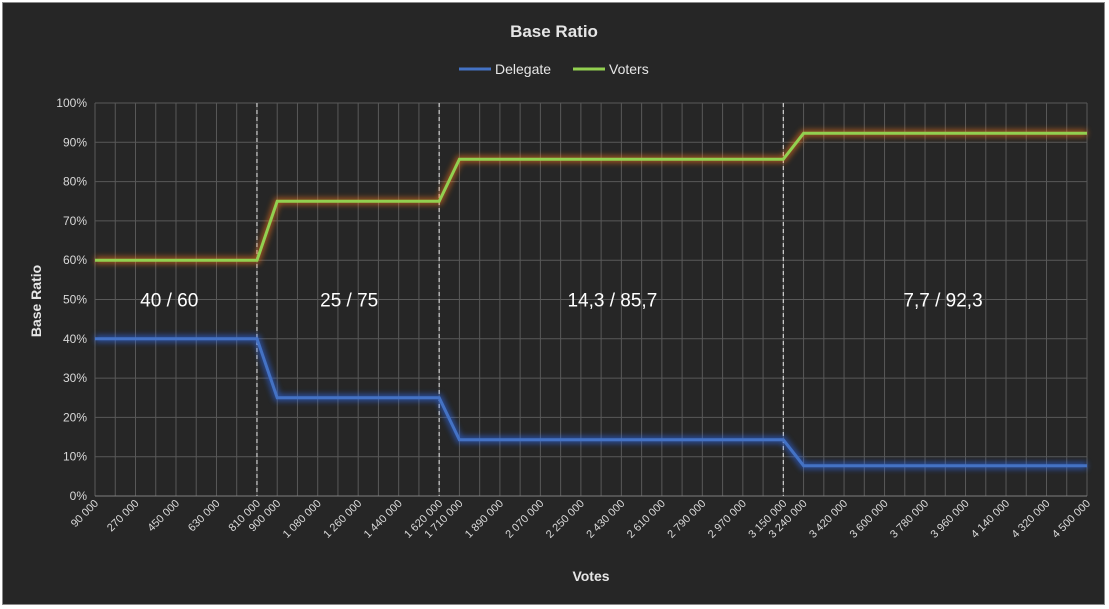 This screenshot has height=609, width=1109. I want to click on x-tick-label: 2 070 000, so click(524, 519).